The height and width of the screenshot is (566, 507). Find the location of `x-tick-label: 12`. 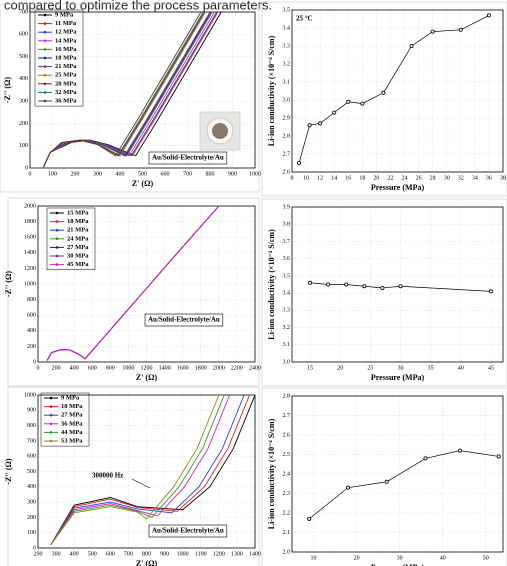

x-tick-label: 12 is located at coordinates (320, 178).